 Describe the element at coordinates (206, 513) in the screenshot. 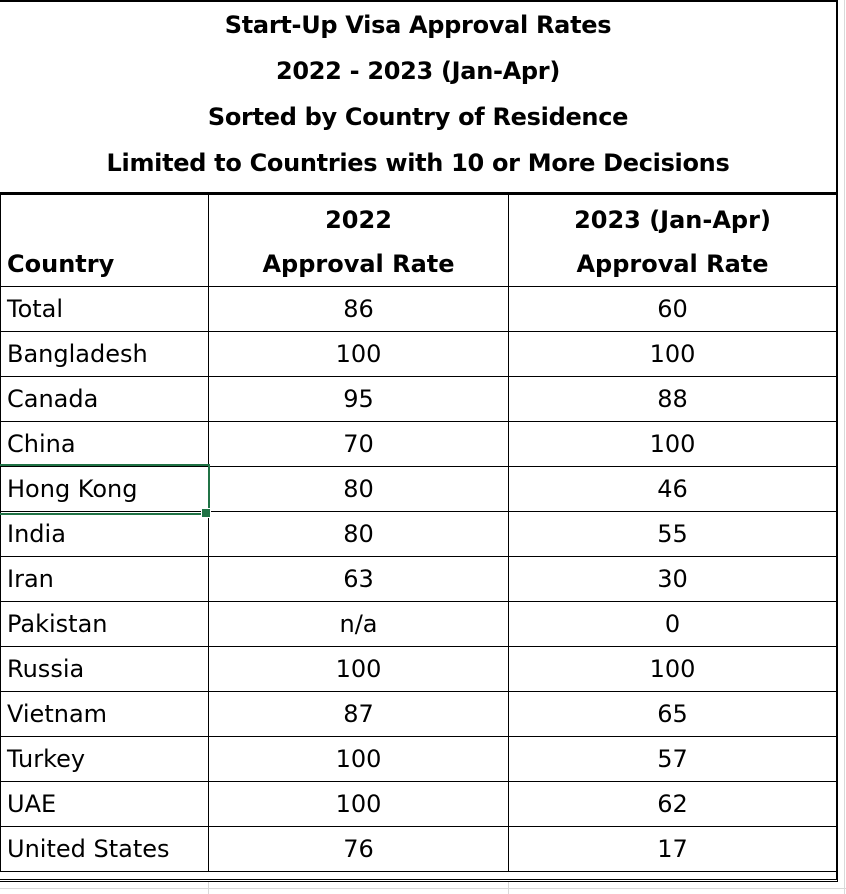

I see `fill-handle` at that location.